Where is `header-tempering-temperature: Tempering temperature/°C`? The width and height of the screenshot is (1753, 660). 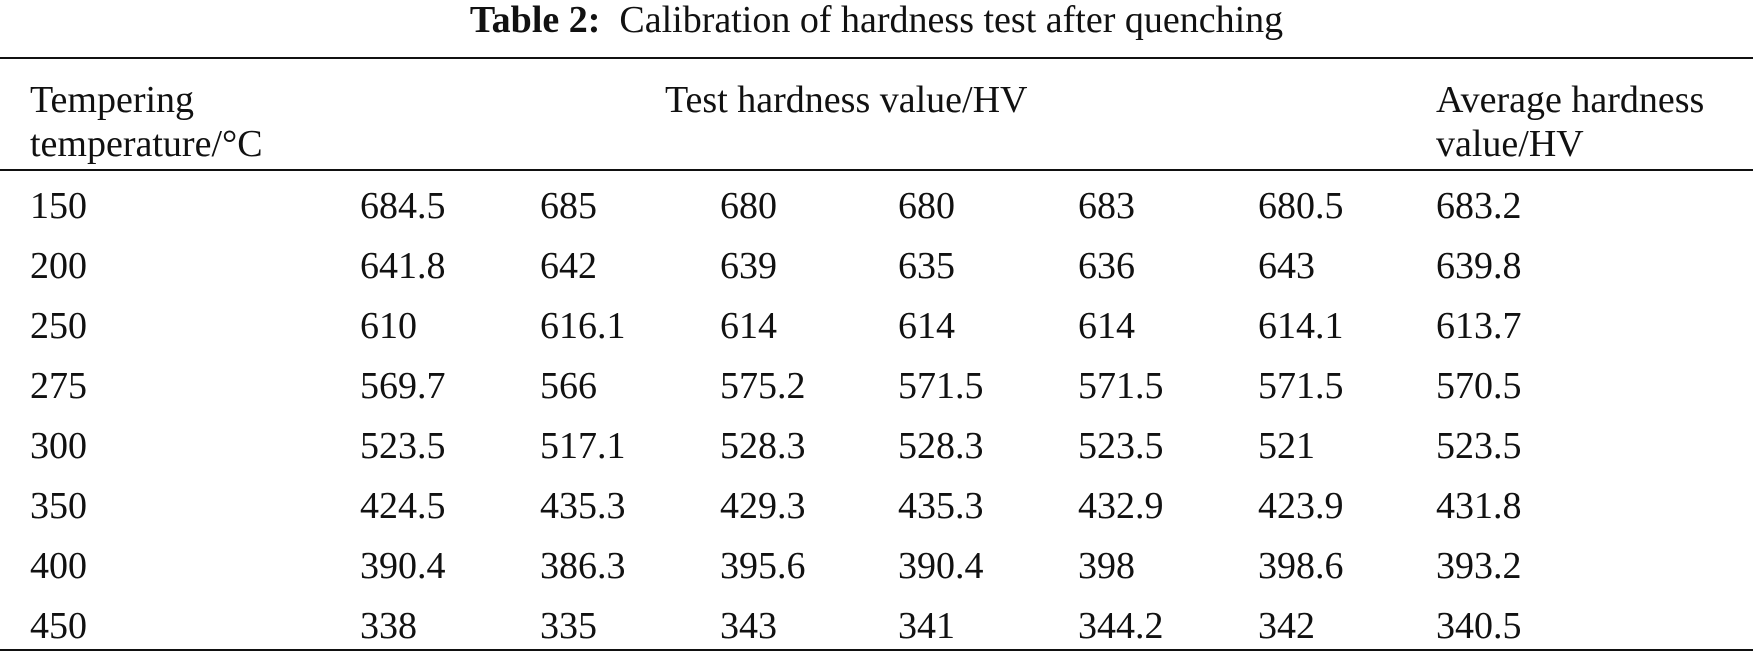
header-tempering-temperature: Tempering temperature/°C is located at coordinates (146, 122).